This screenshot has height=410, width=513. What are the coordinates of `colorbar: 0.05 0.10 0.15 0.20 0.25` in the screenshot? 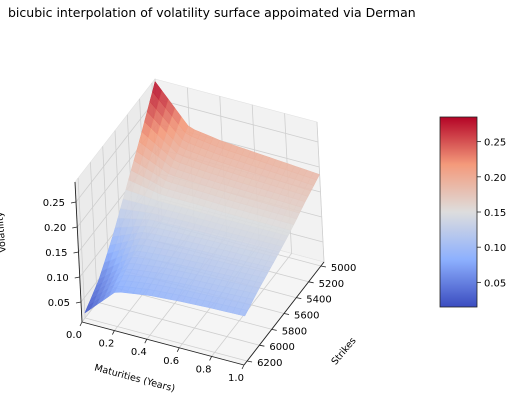 It's located at (472, 212).